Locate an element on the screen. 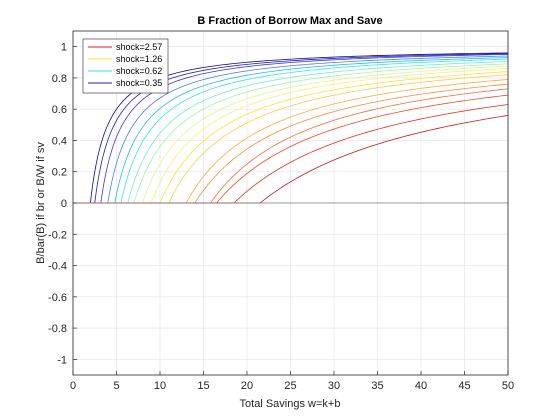 Image resolution: width=560 pixels, height=420 pixels. x-tick-label-10: 50 is located at coordinates (508, 386).